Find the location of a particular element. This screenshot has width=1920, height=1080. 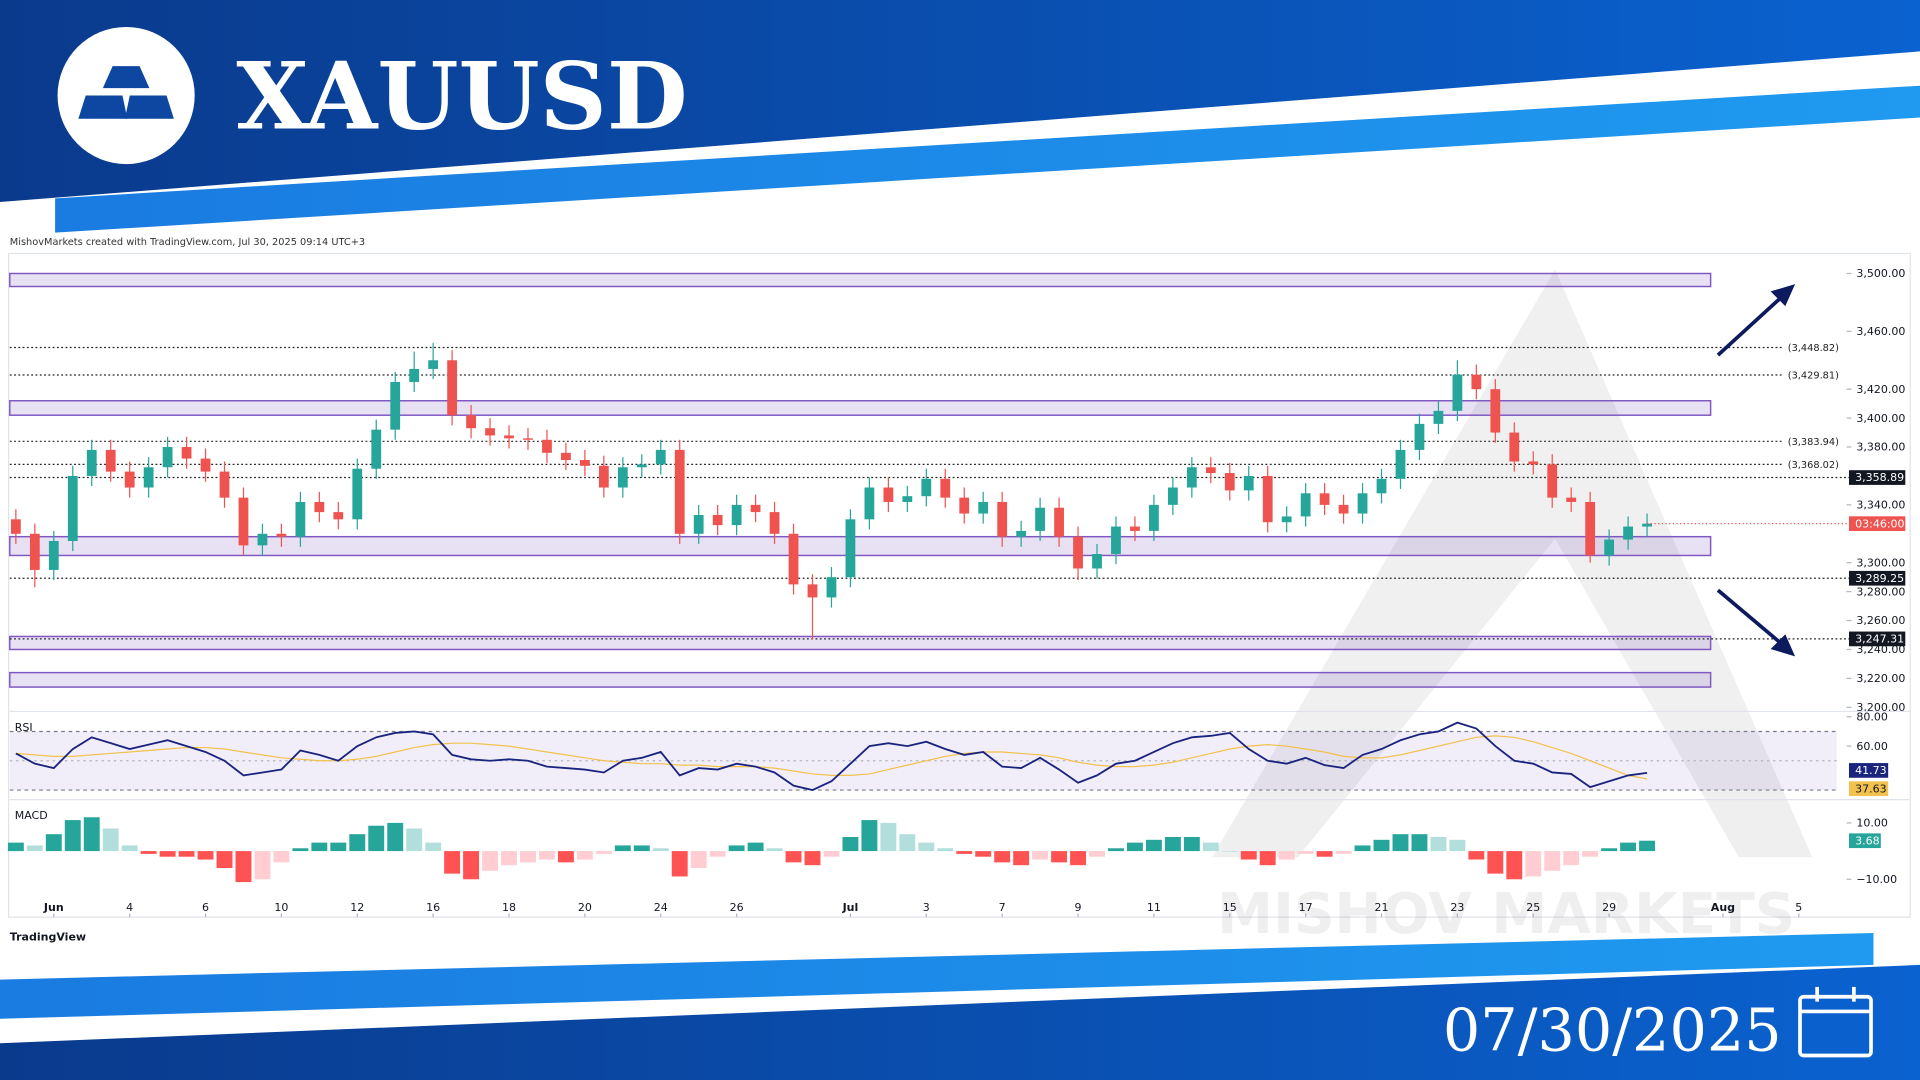

x-tick-label: 5 is located at coordinates (1798, 907).